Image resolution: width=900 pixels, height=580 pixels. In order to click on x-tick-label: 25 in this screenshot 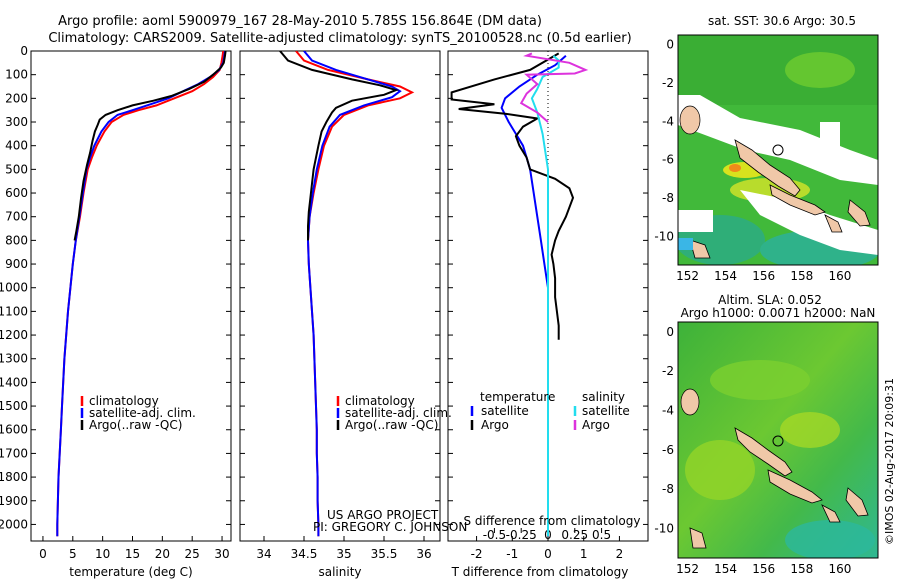, I will do `click(192, 554)`.